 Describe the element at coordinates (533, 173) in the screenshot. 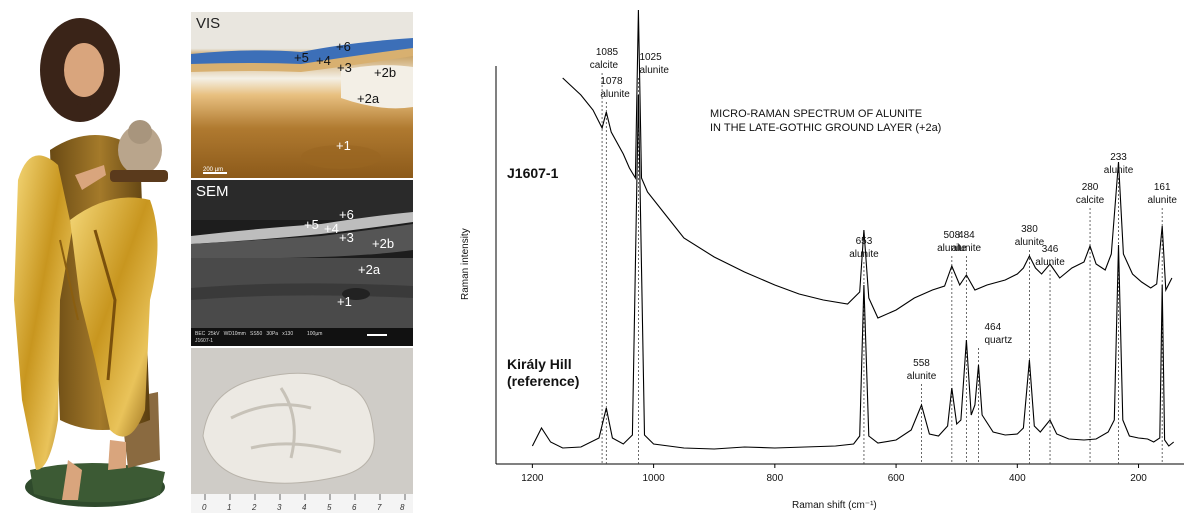

I see `series-label-j1607: J1607-1` at that location.